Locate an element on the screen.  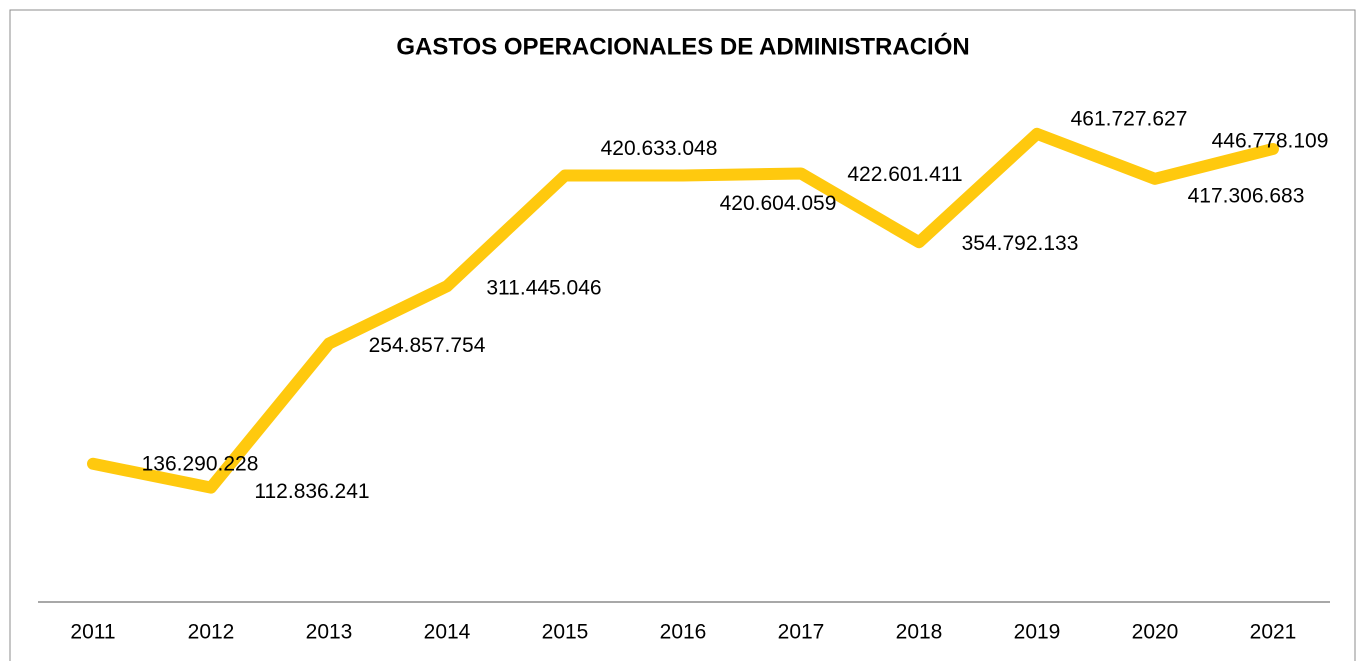
x-tick-label: 2018 is located at coordinates (919, 632).